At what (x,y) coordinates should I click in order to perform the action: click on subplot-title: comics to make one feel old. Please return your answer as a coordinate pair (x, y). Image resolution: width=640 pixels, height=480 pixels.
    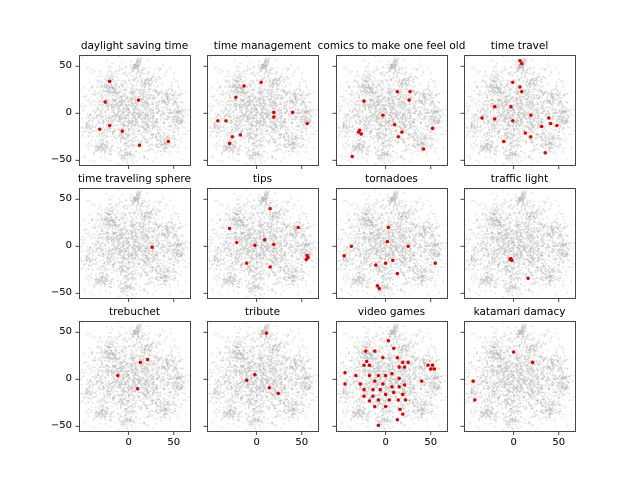
    Looking at the image, I should click on (391, 46).